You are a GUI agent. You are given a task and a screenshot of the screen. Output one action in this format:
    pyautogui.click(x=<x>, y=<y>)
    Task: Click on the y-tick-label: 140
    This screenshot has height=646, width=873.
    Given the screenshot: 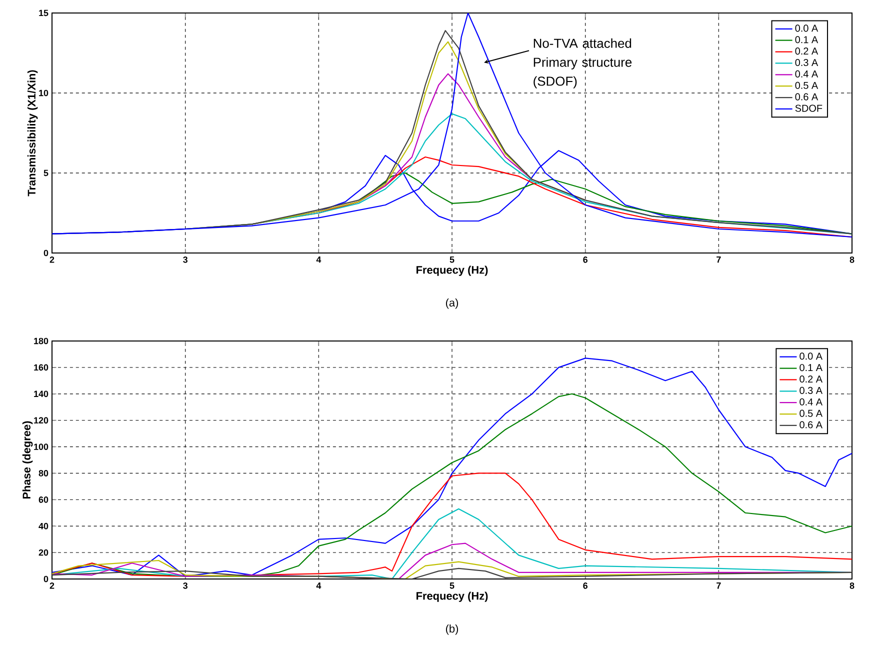 What is the action you would take?
    pyautogui.click(x=41, y=394)
    